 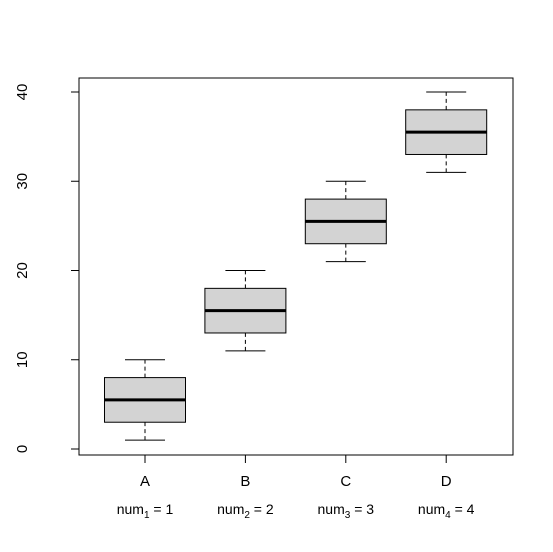 I want to click on x-tick-label: C, so click(x=345, y=481).